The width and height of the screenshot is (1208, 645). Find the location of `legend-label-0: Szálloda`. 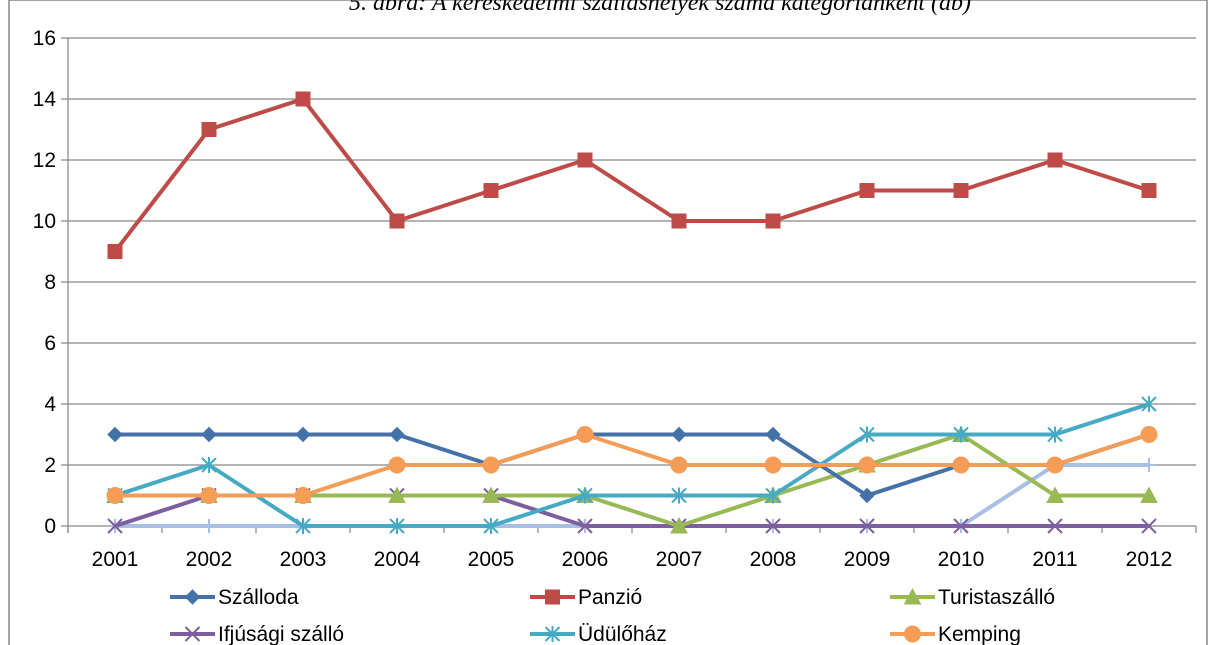

legend-label-0: Szálloda is located at coordinates (258, 597).